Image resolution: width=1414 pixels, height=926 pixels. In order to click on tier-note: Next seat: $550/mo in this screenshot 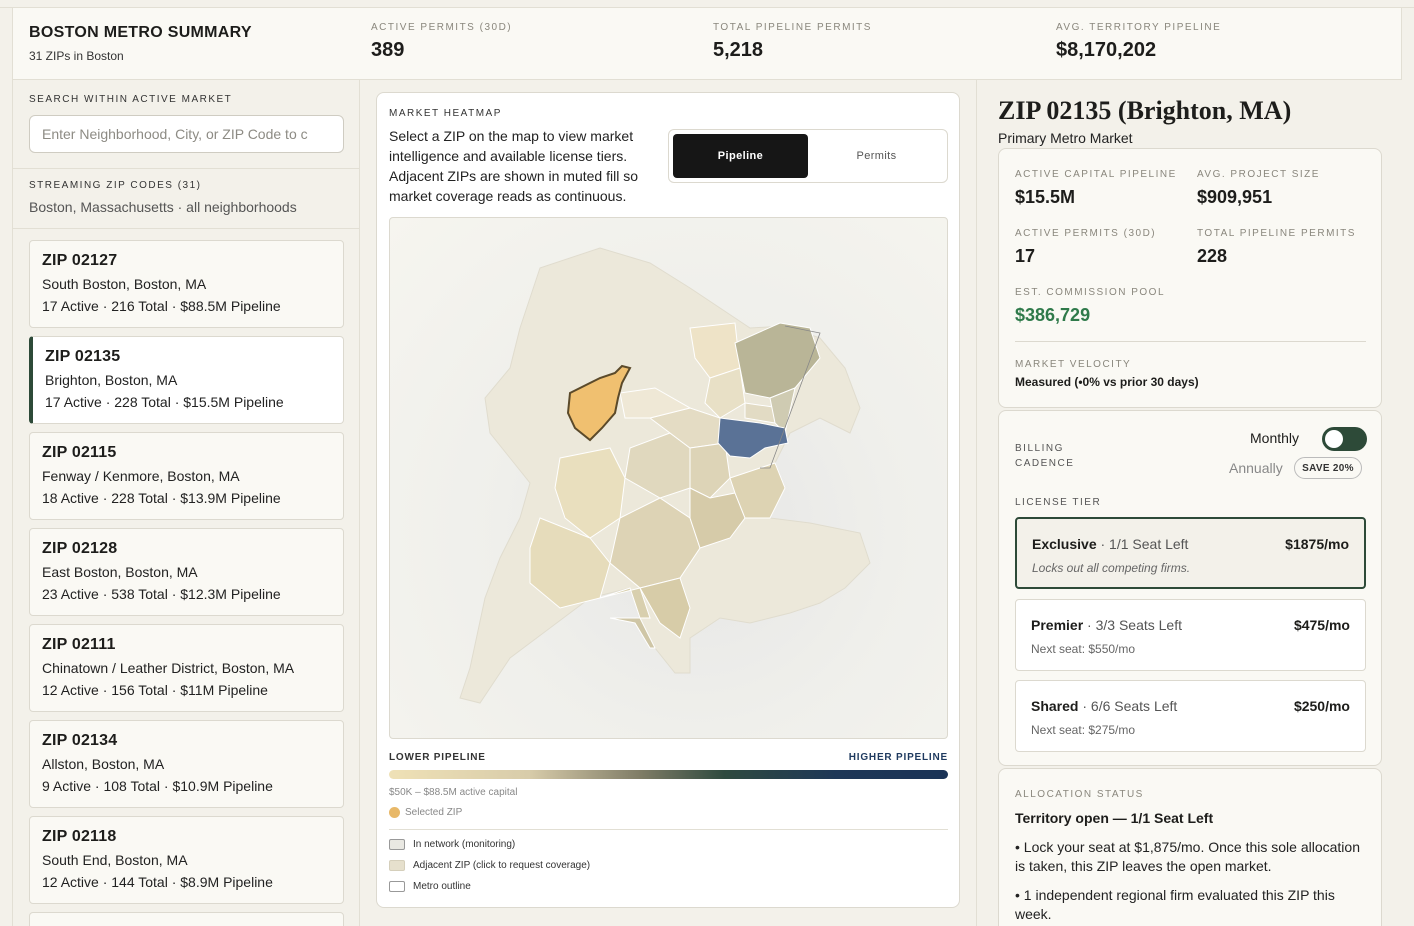, I will do `click(1083, 649)`.